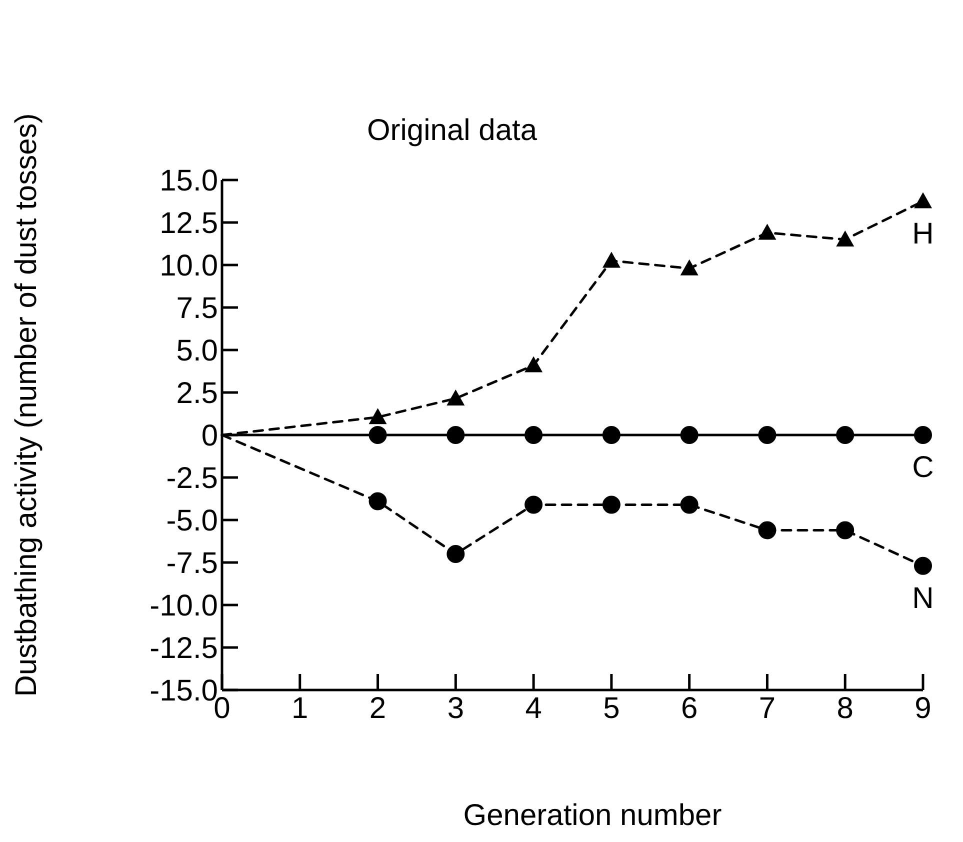 Image resolution: width=963 pixels, height=842 pixels. What do you see at coordinates (923, 598) in the screenshot?
I see `series-label: N` at bounding box center [923, 598].